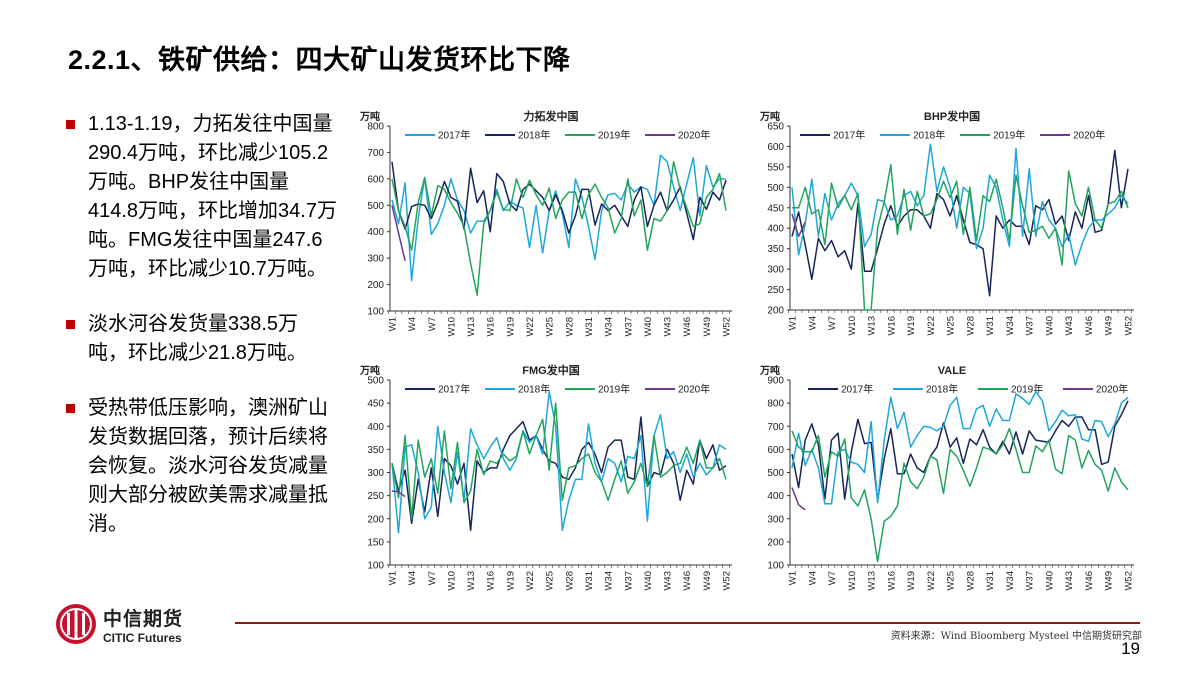  What do you see at coordinates (70, 324) in the screenshot?
I see `bullet-square-icon` at bounding box center [70, 324].